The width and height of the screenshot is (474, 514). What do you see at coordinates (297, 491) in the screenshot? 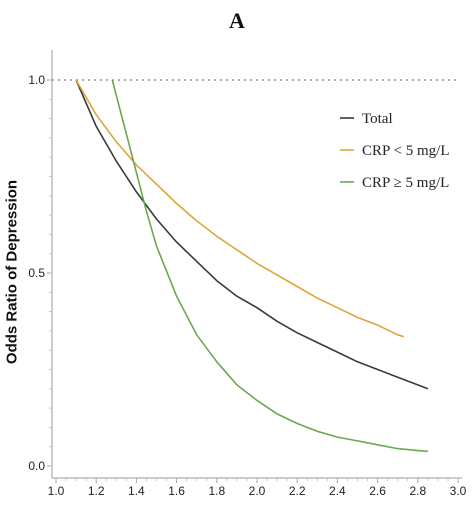
I see `x-tick-label: 2.2` at bounding box center [297, 491].